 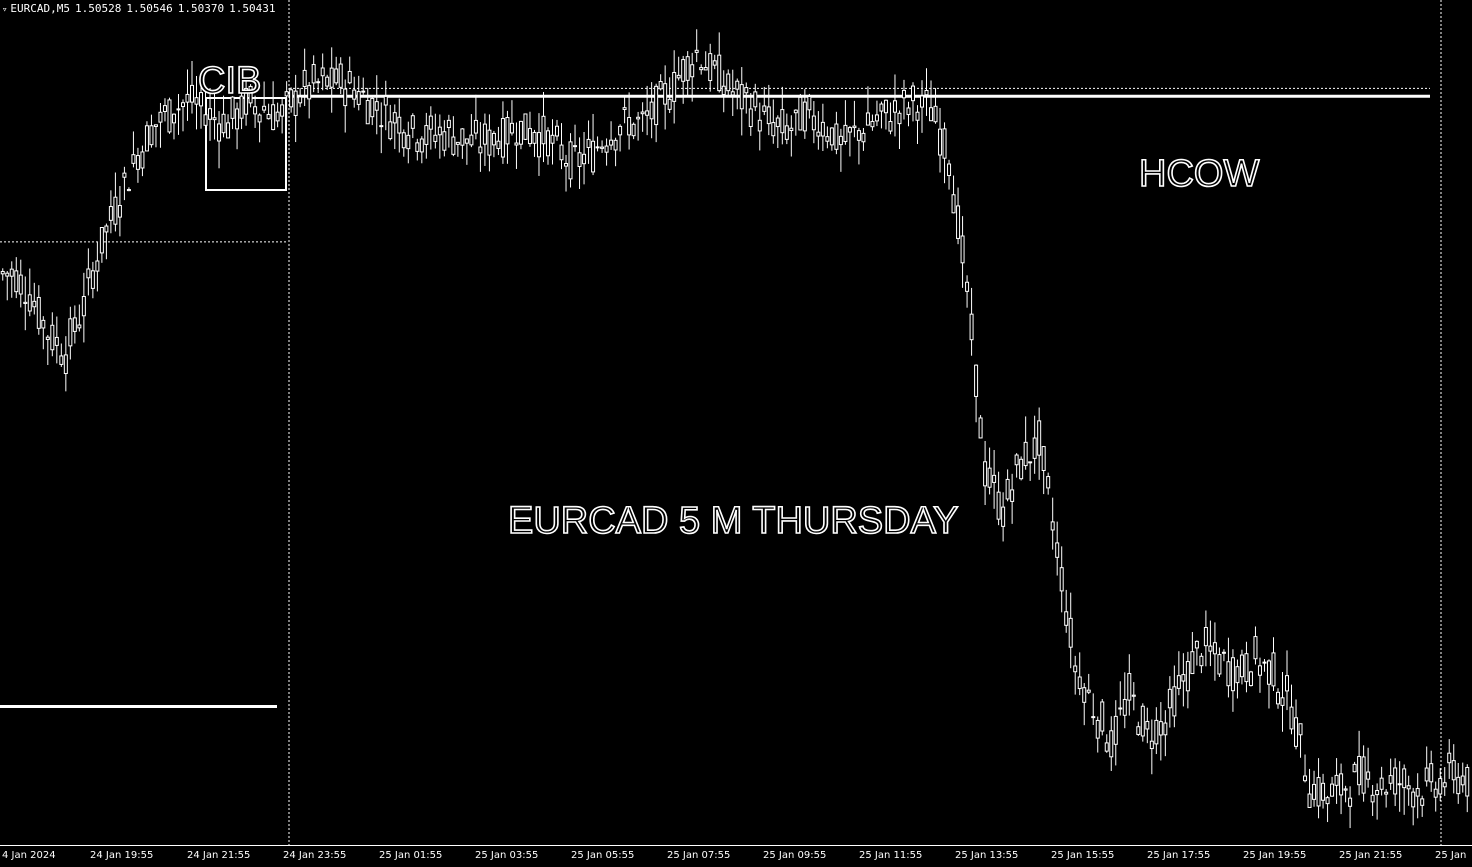 I want to click on dropdown-triangle-icon: ▿, so click(x=5, y=10).